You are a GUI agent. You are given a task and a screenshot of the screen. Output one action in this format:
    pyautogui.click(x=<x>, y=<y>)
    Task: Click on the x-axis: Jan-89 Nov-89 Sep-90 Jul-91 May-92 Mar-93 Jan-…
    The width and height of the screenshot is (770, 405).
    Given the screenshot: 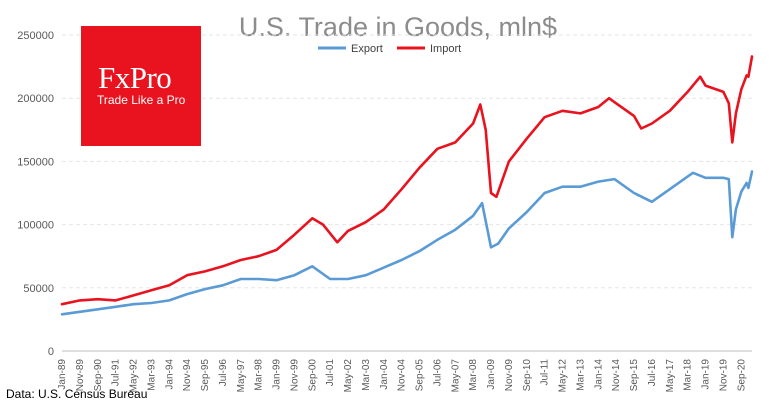 What is the action you would take?
    pyautogui.click(x=404, y=371)
    